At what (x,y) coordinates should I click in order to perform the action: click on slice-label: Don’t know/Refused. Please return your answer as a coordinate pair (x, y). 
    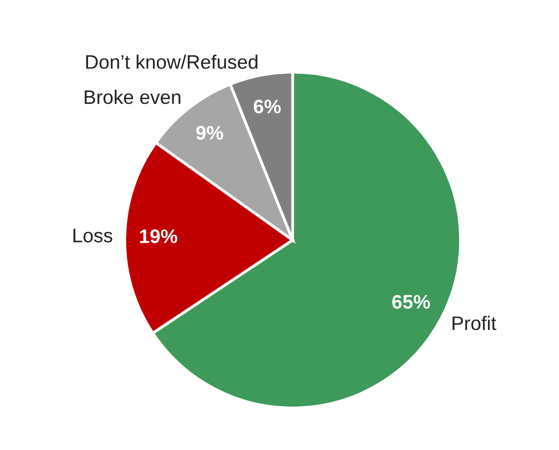
    Looking at the image, I should click on (172, 61).